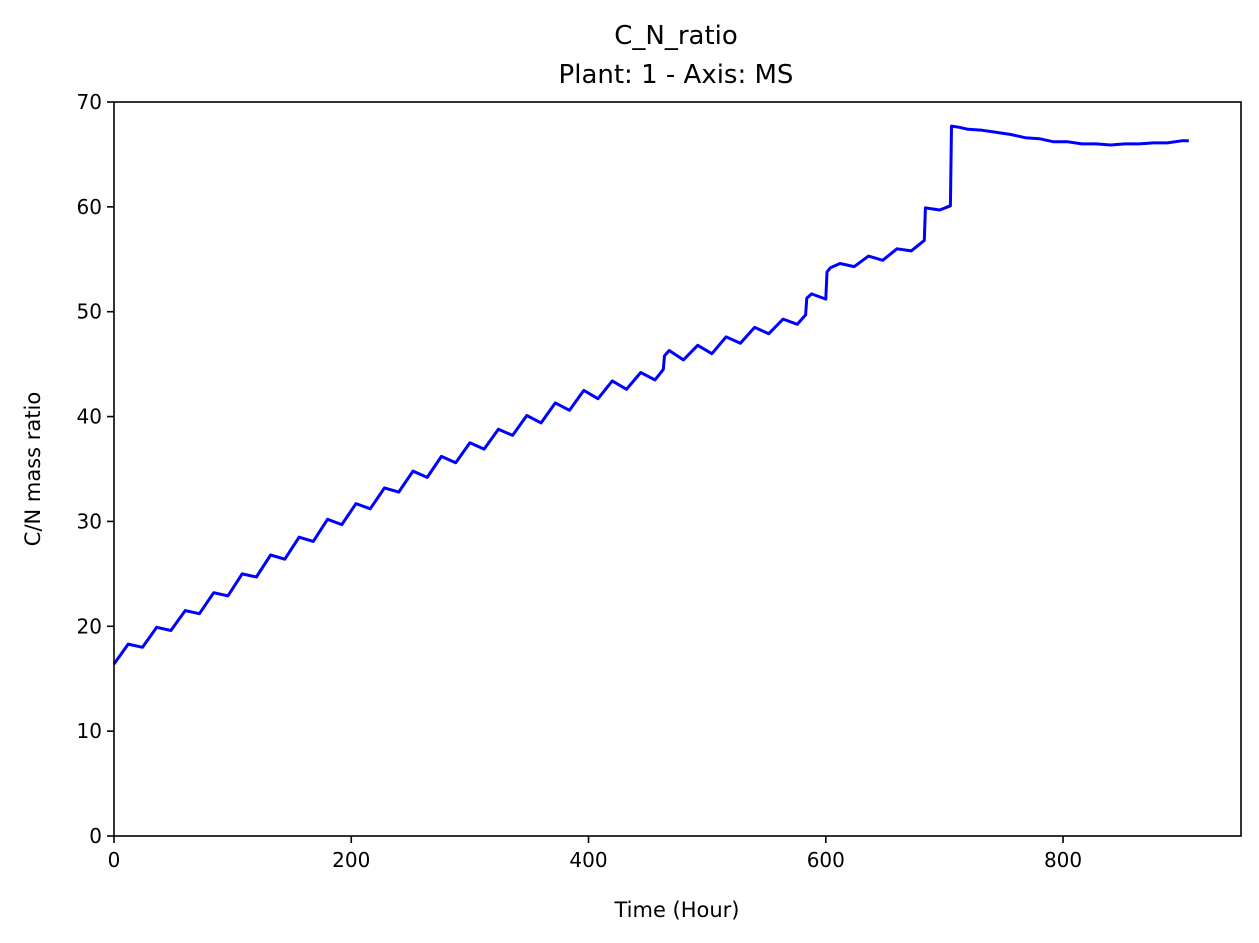 This screenshot has height=943, width=1259. What do you see at coordinates (826, 860) in the screenshot?
I see `x-tick-label: 600` at bounding box center [826, 860].